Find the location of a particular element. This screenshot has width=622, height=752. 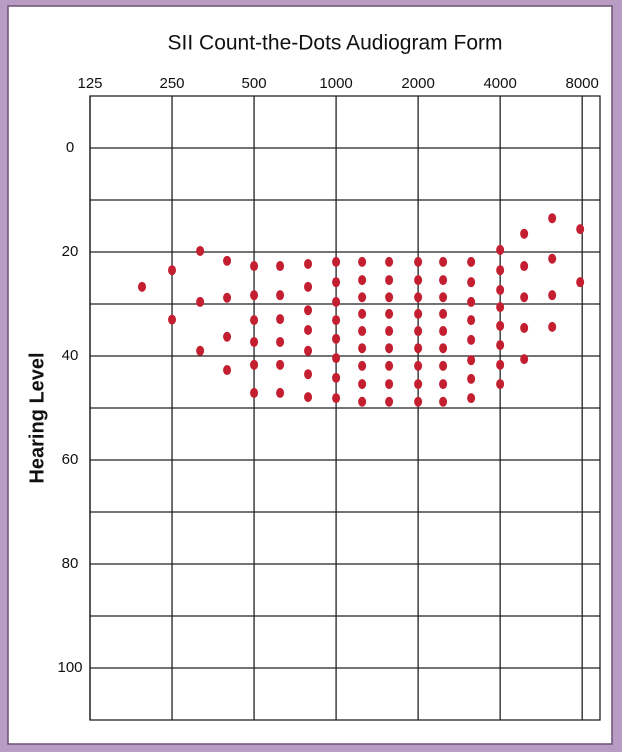

y-tick-label: 0 is located at coordinates (70, 147).